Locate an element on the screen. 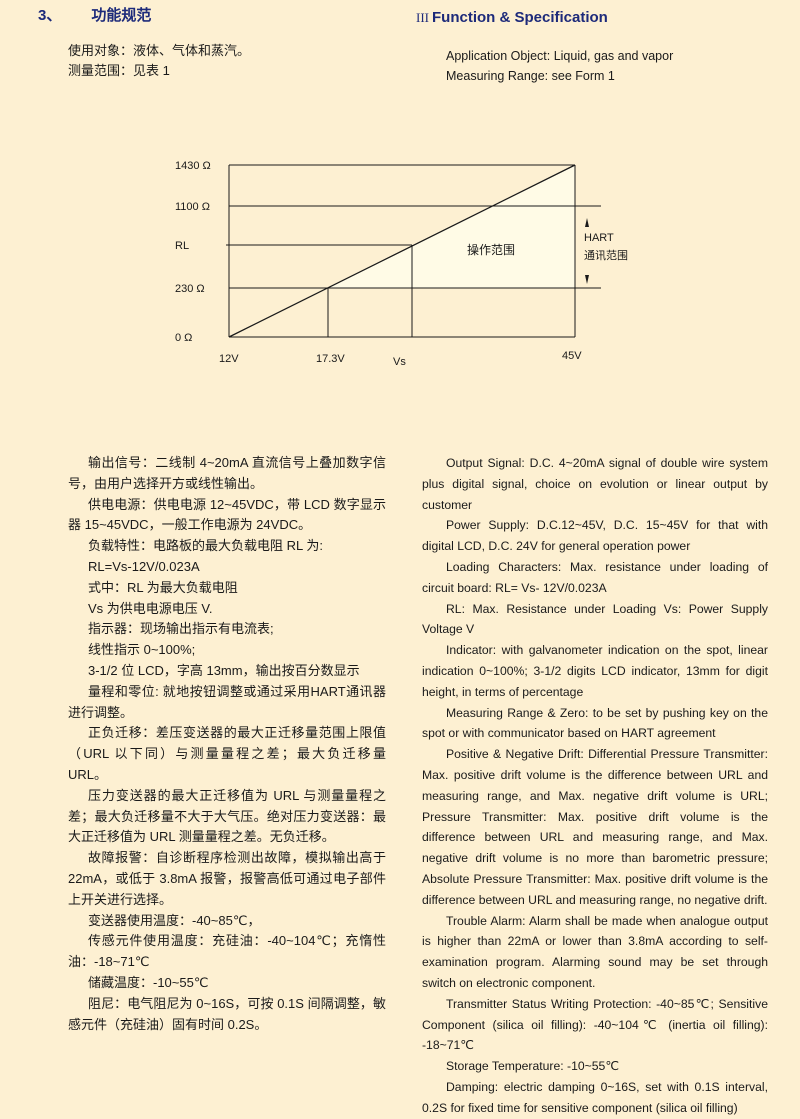 Image resolution: width=800 pixels, height=1119 pixels. x-label-45v: 45V is located at coordinates (572, 356).